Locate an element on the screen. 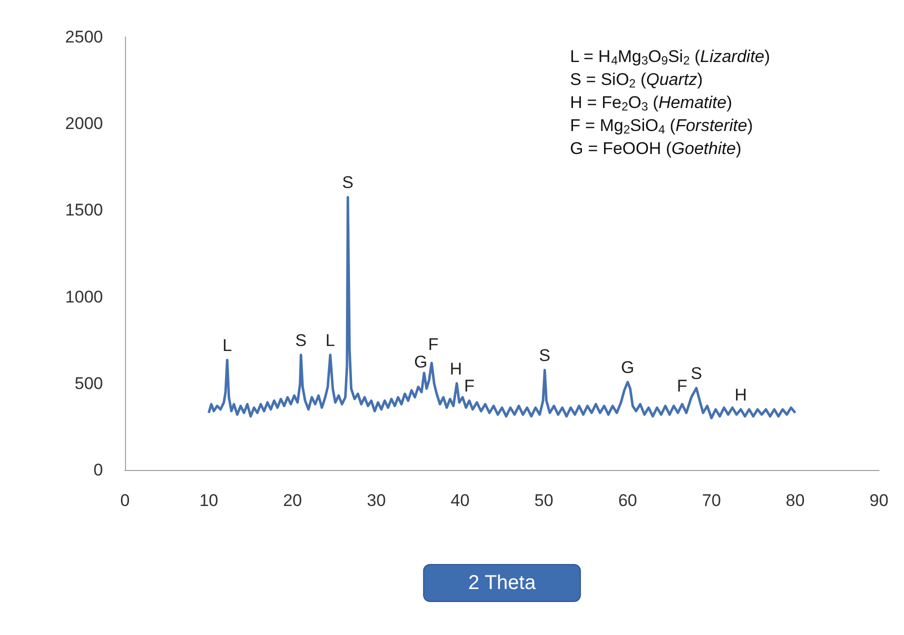 This screenshot has height=635, width=904. y-tick-label: 2500 is located at coordinates (84, 37).